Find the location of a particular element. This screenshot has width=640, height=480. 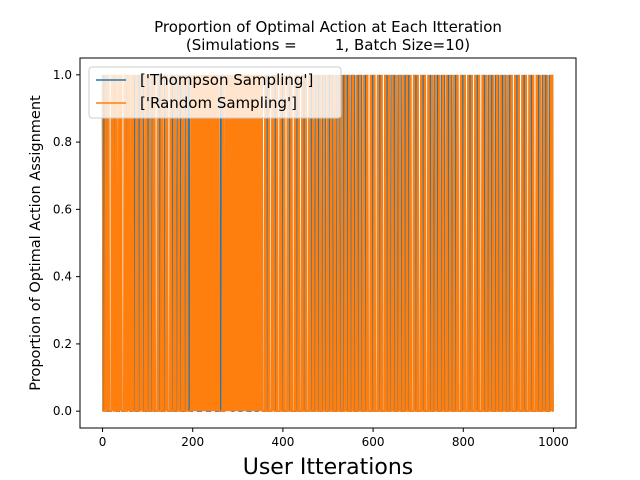

y-tick-label: 0.0 is located at coordinates (62, 411).